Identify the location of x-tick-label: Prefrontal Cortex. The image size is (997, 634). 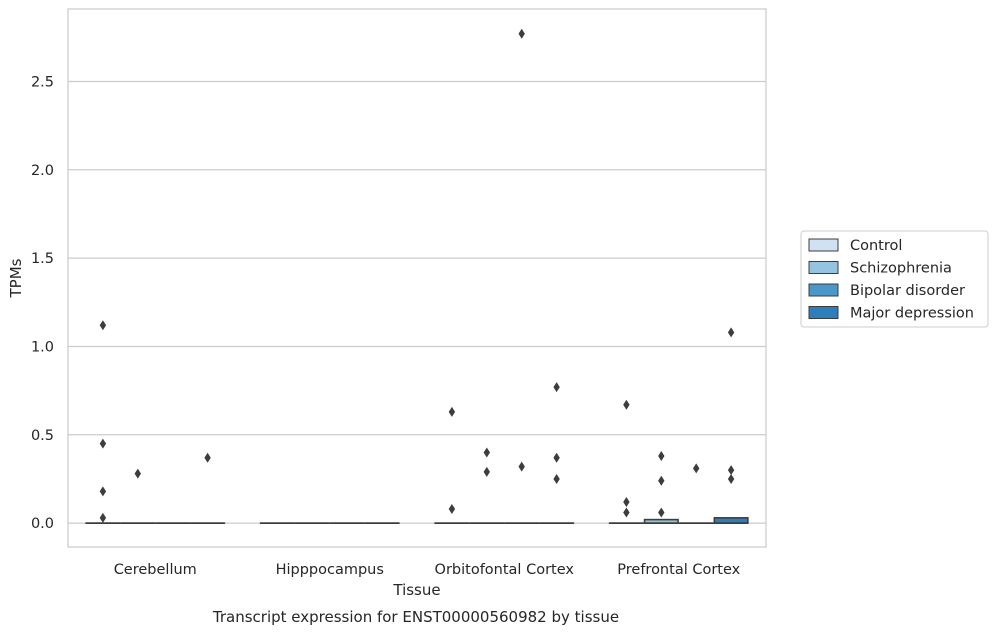
(678, 570).